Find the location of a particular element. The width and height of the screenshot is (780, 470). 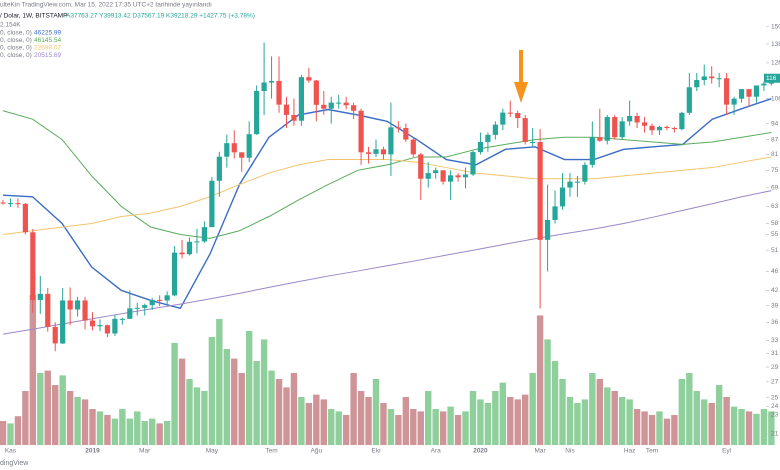

x-tick-label: Mar is located at coordinates (145, 451).